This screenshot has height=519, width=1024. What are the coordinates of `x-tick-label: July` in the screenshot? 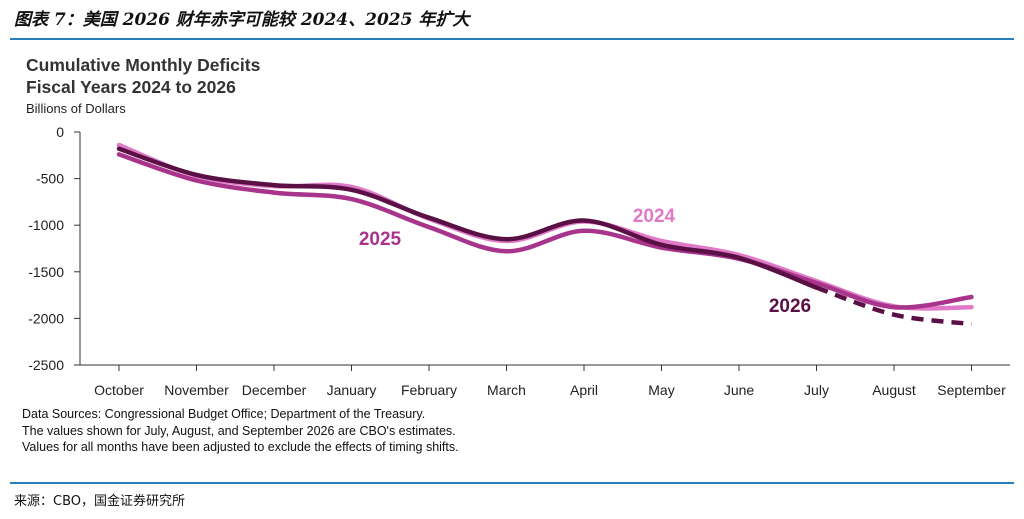 It's located at (816, 390).